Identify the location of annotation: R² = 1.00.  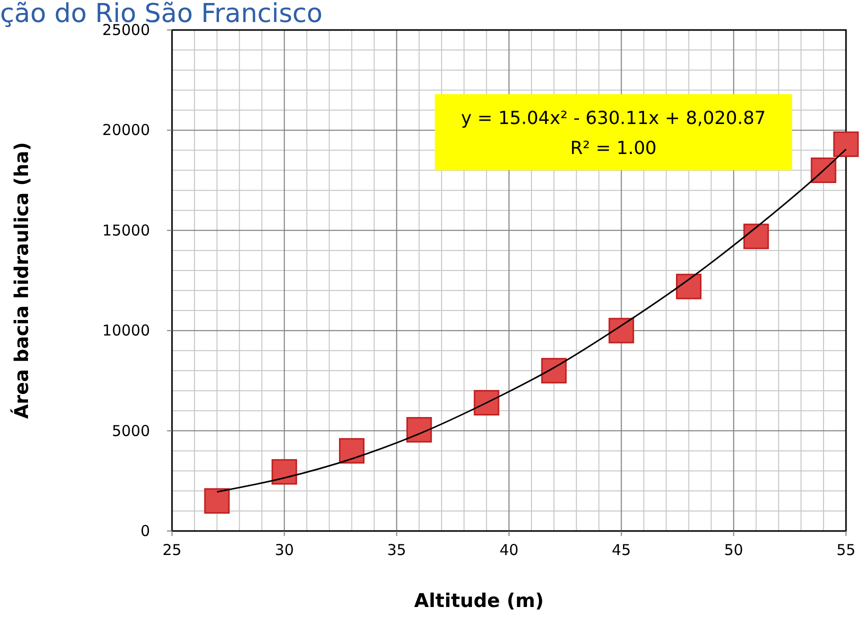
(613, 149).